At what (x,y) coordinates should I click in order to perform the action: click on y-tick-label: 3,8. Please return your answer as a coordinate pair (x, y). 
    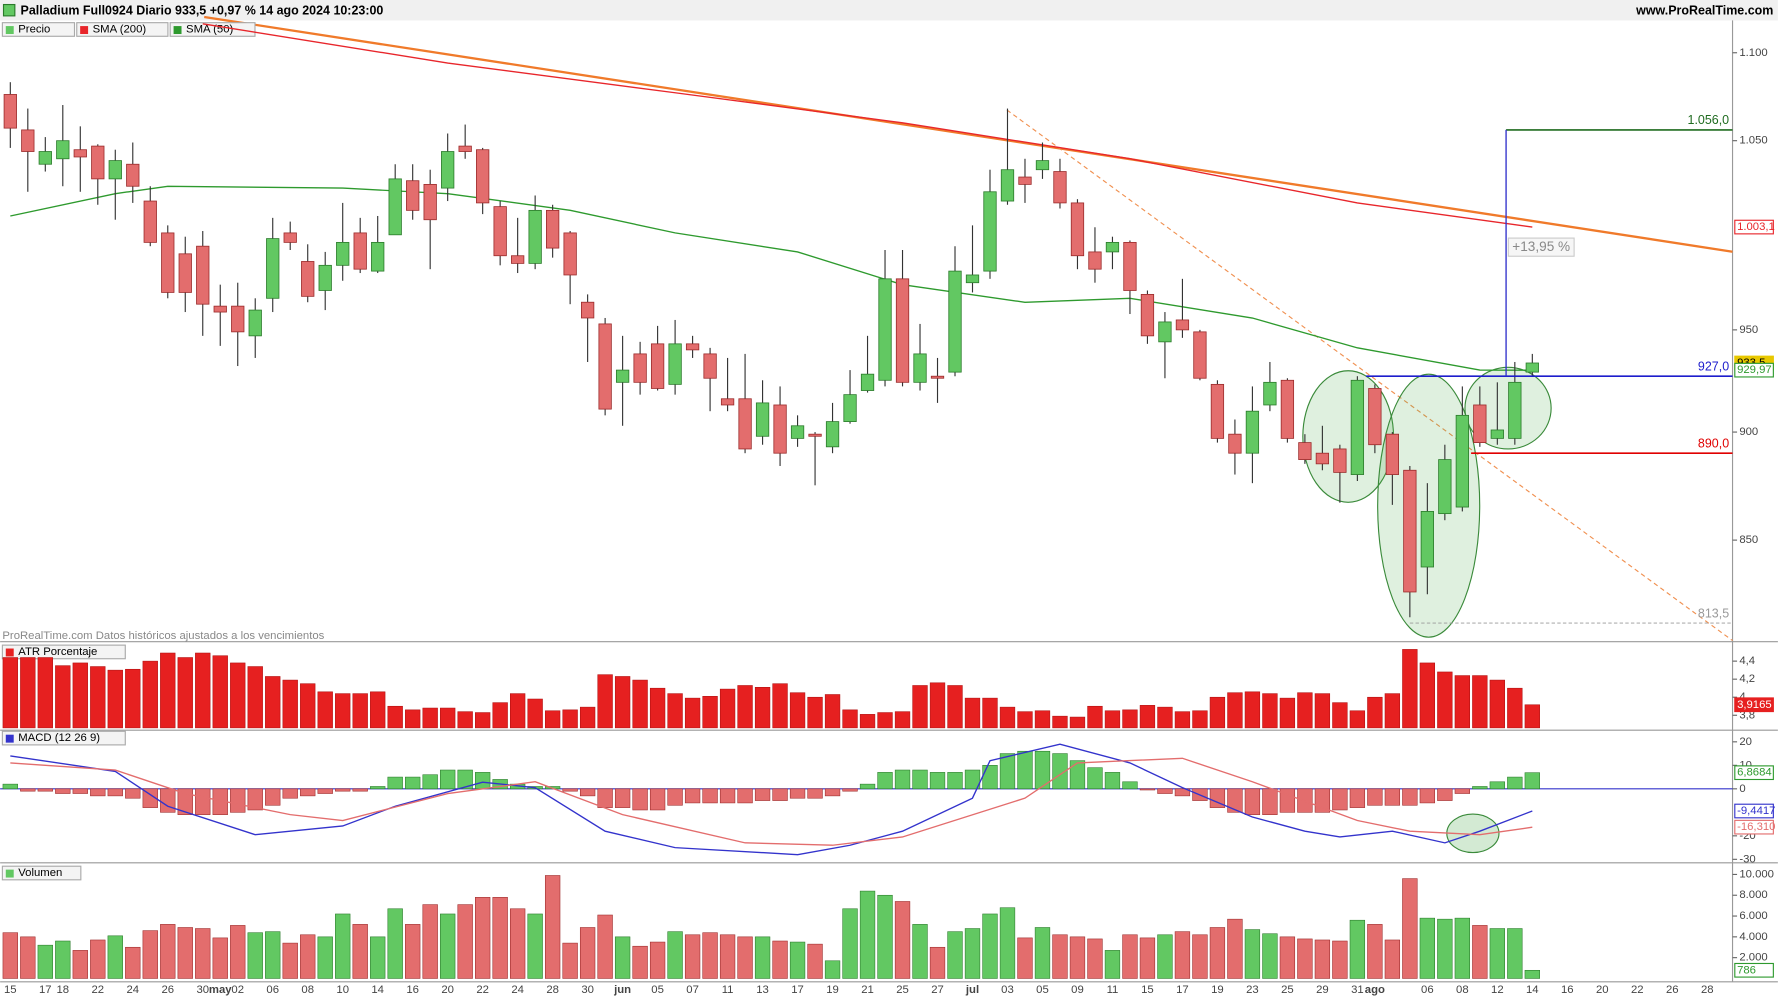
    Looking at the image, I should click on (1747, 715).